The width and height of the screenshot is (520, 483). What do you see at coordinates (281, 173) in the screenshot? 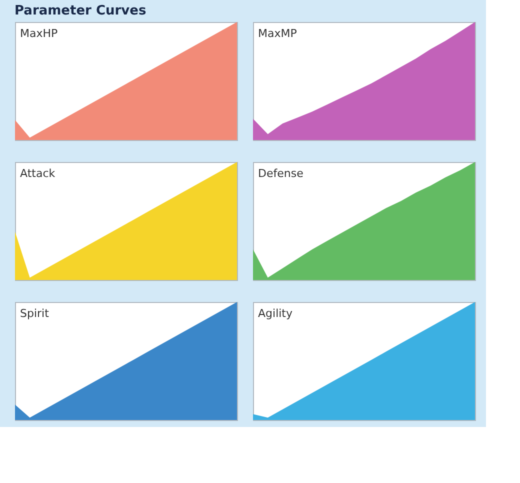
I see `text: Defense` at bounding box center [281, 173].